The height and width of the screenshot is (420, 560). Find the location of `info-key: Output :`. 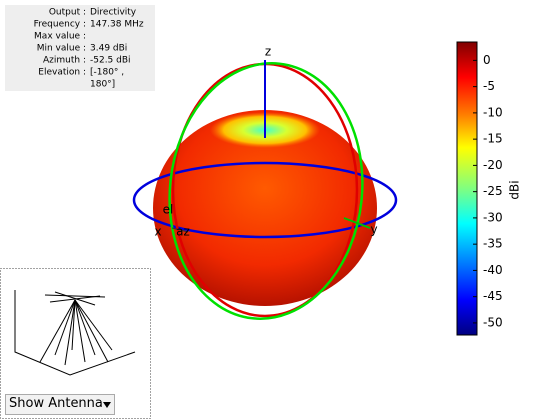

info-key: Output : is located at coordinates (67, 13).